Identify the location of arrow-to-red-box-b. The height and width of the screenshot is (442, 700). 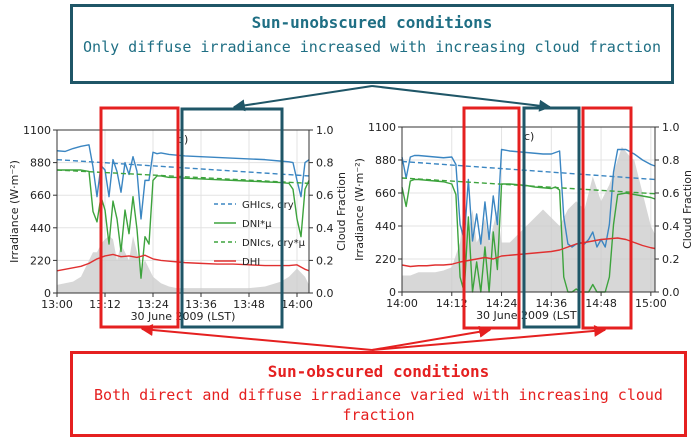
(256, 337).